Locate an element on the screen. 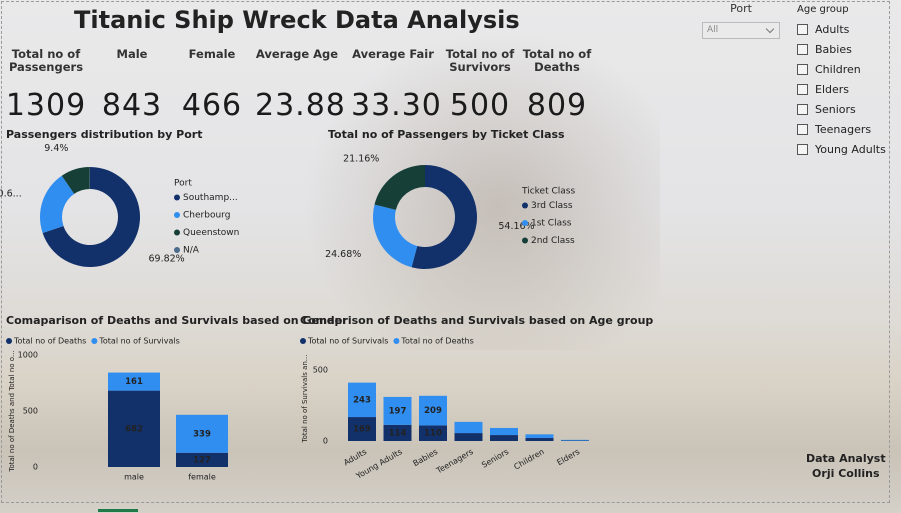 Image resolution: width=901 pixels, height=513 pixels. data-label: 197 is located at coordinates (398, 411).